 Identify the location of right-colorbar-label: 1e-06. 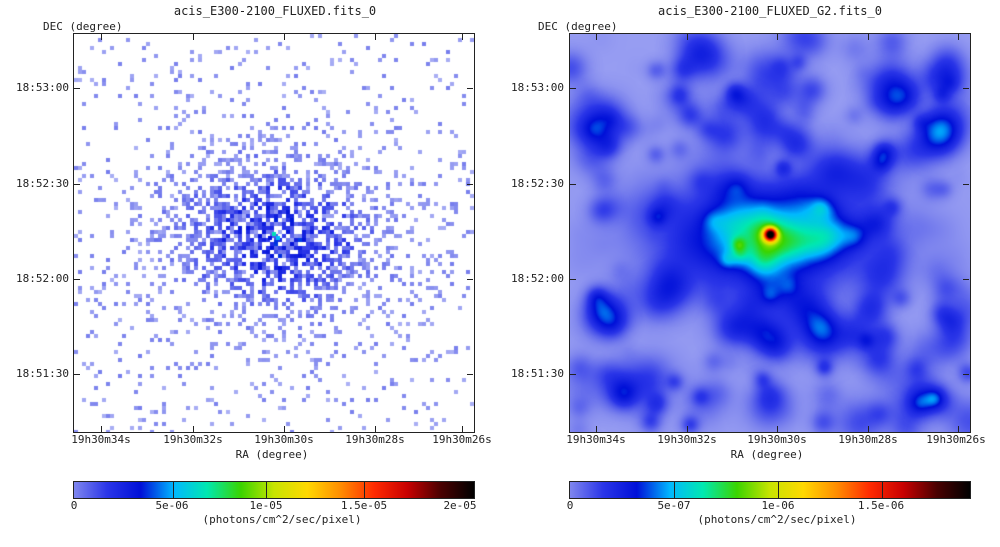
(778, 505).